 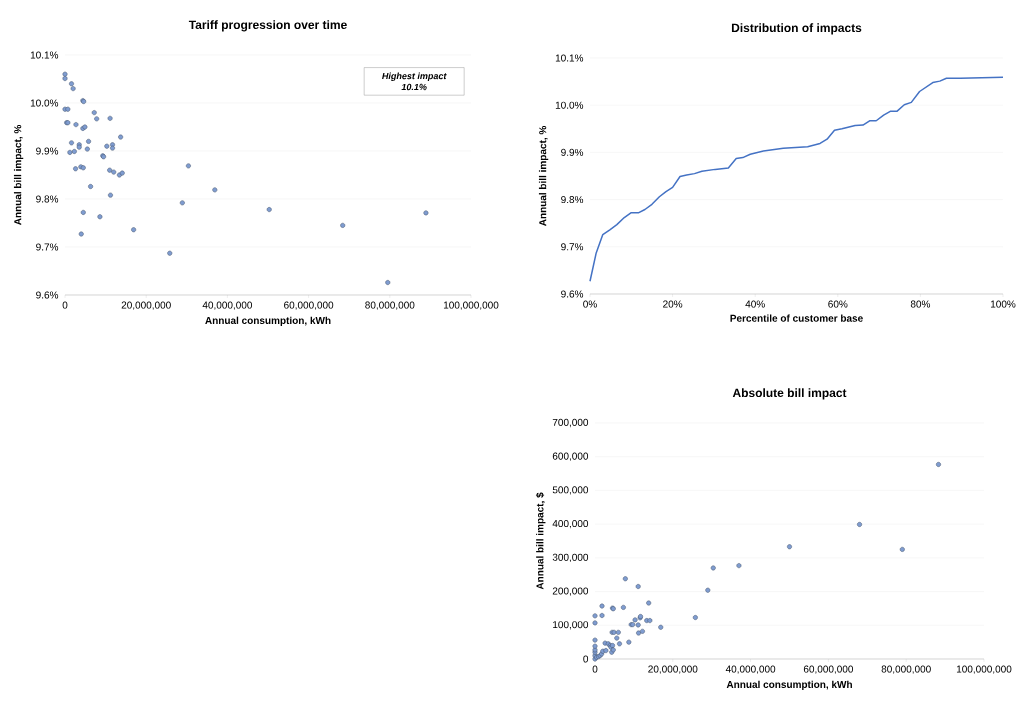 I want to click on chart-title: Distribution of impacts, so click(x=796, y=29).